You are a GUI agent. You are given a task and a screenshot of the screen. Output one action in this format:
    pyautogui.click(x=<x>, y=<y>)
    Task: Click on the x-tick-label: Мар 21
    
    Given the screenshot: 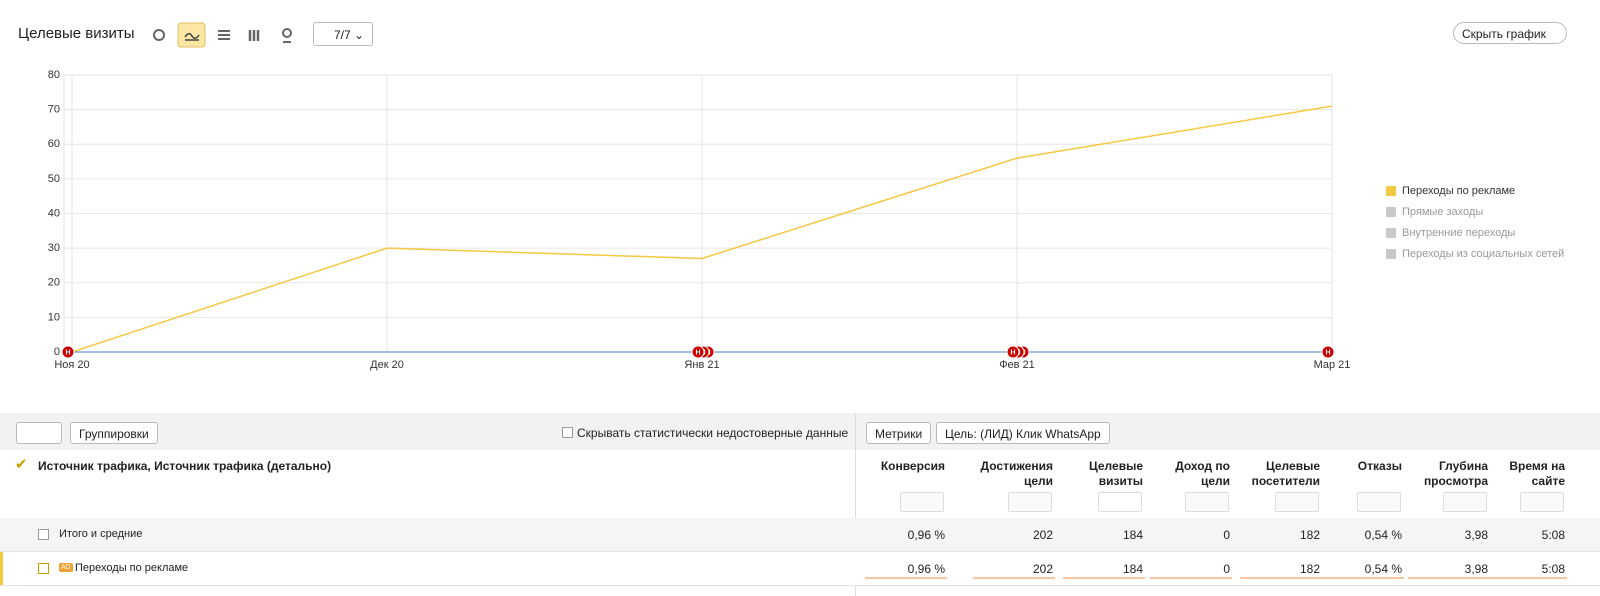 What is the action you would take?
    pyautogui.click(x=1332, y=365)
    